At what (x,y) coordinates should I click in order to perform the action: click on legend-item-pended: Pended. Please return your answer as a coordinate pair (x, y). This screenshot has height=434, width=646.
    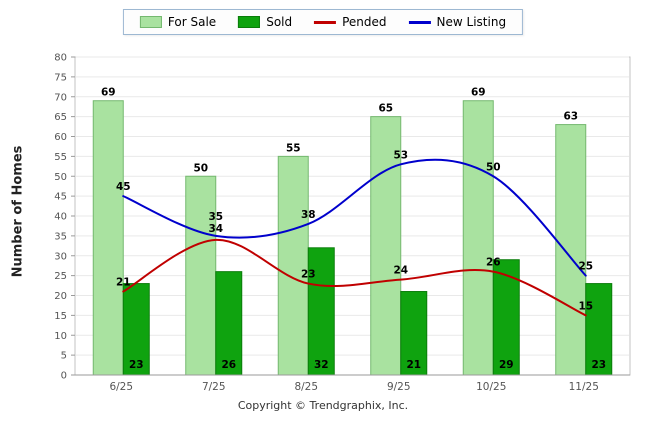
    Looking at the image, I should click on (350, 22).